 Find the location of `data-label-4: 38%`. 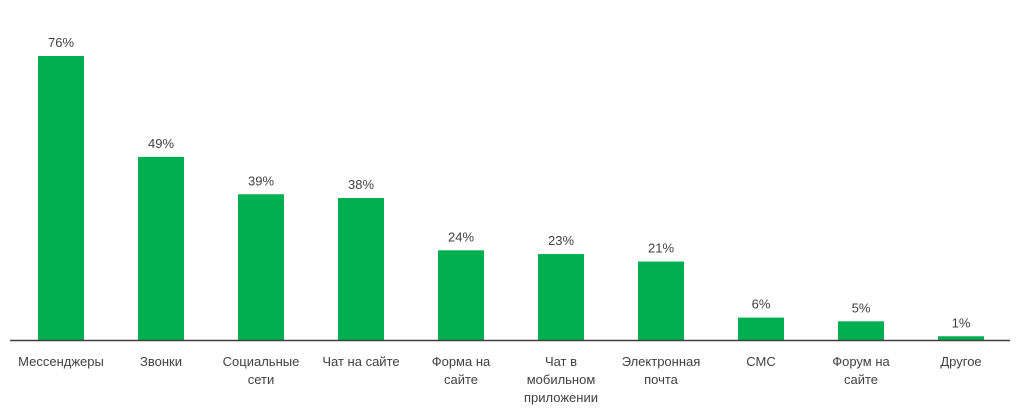

data-label-4: 38% is located at coordinates (361, 184).